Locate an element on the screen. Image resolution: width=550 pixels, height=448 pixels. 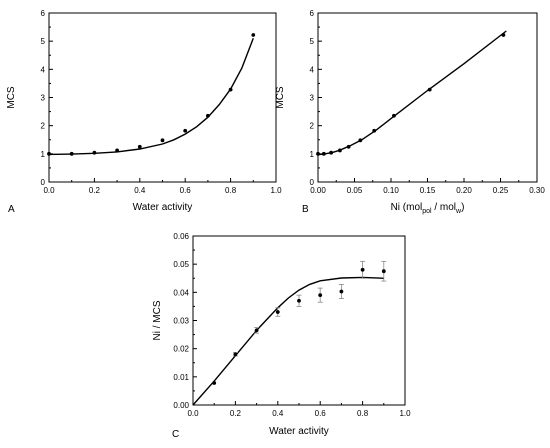
panel-letter: B is located at coordinates (305, 209).